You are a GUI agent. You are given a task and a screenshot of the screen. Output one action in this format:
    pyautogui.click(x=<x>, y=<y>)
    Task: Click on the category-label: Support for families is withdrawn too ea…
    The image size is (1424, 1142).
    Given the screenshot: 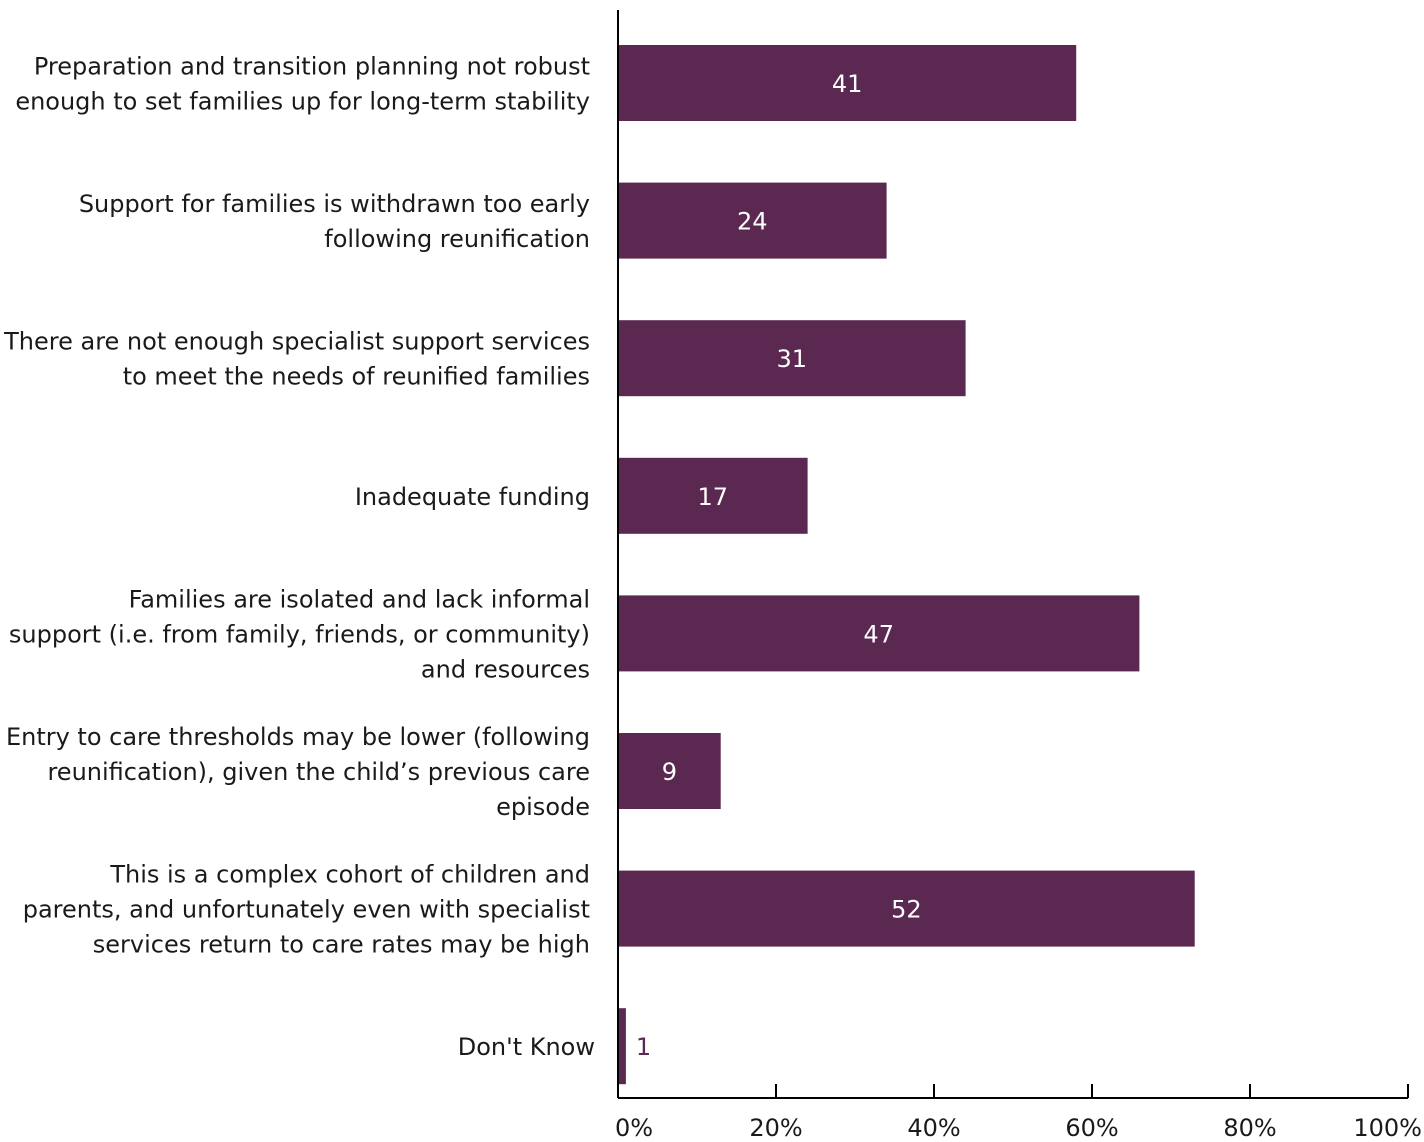 What is the action you would take?
    pyautogui.click(x=334, y=204)
    